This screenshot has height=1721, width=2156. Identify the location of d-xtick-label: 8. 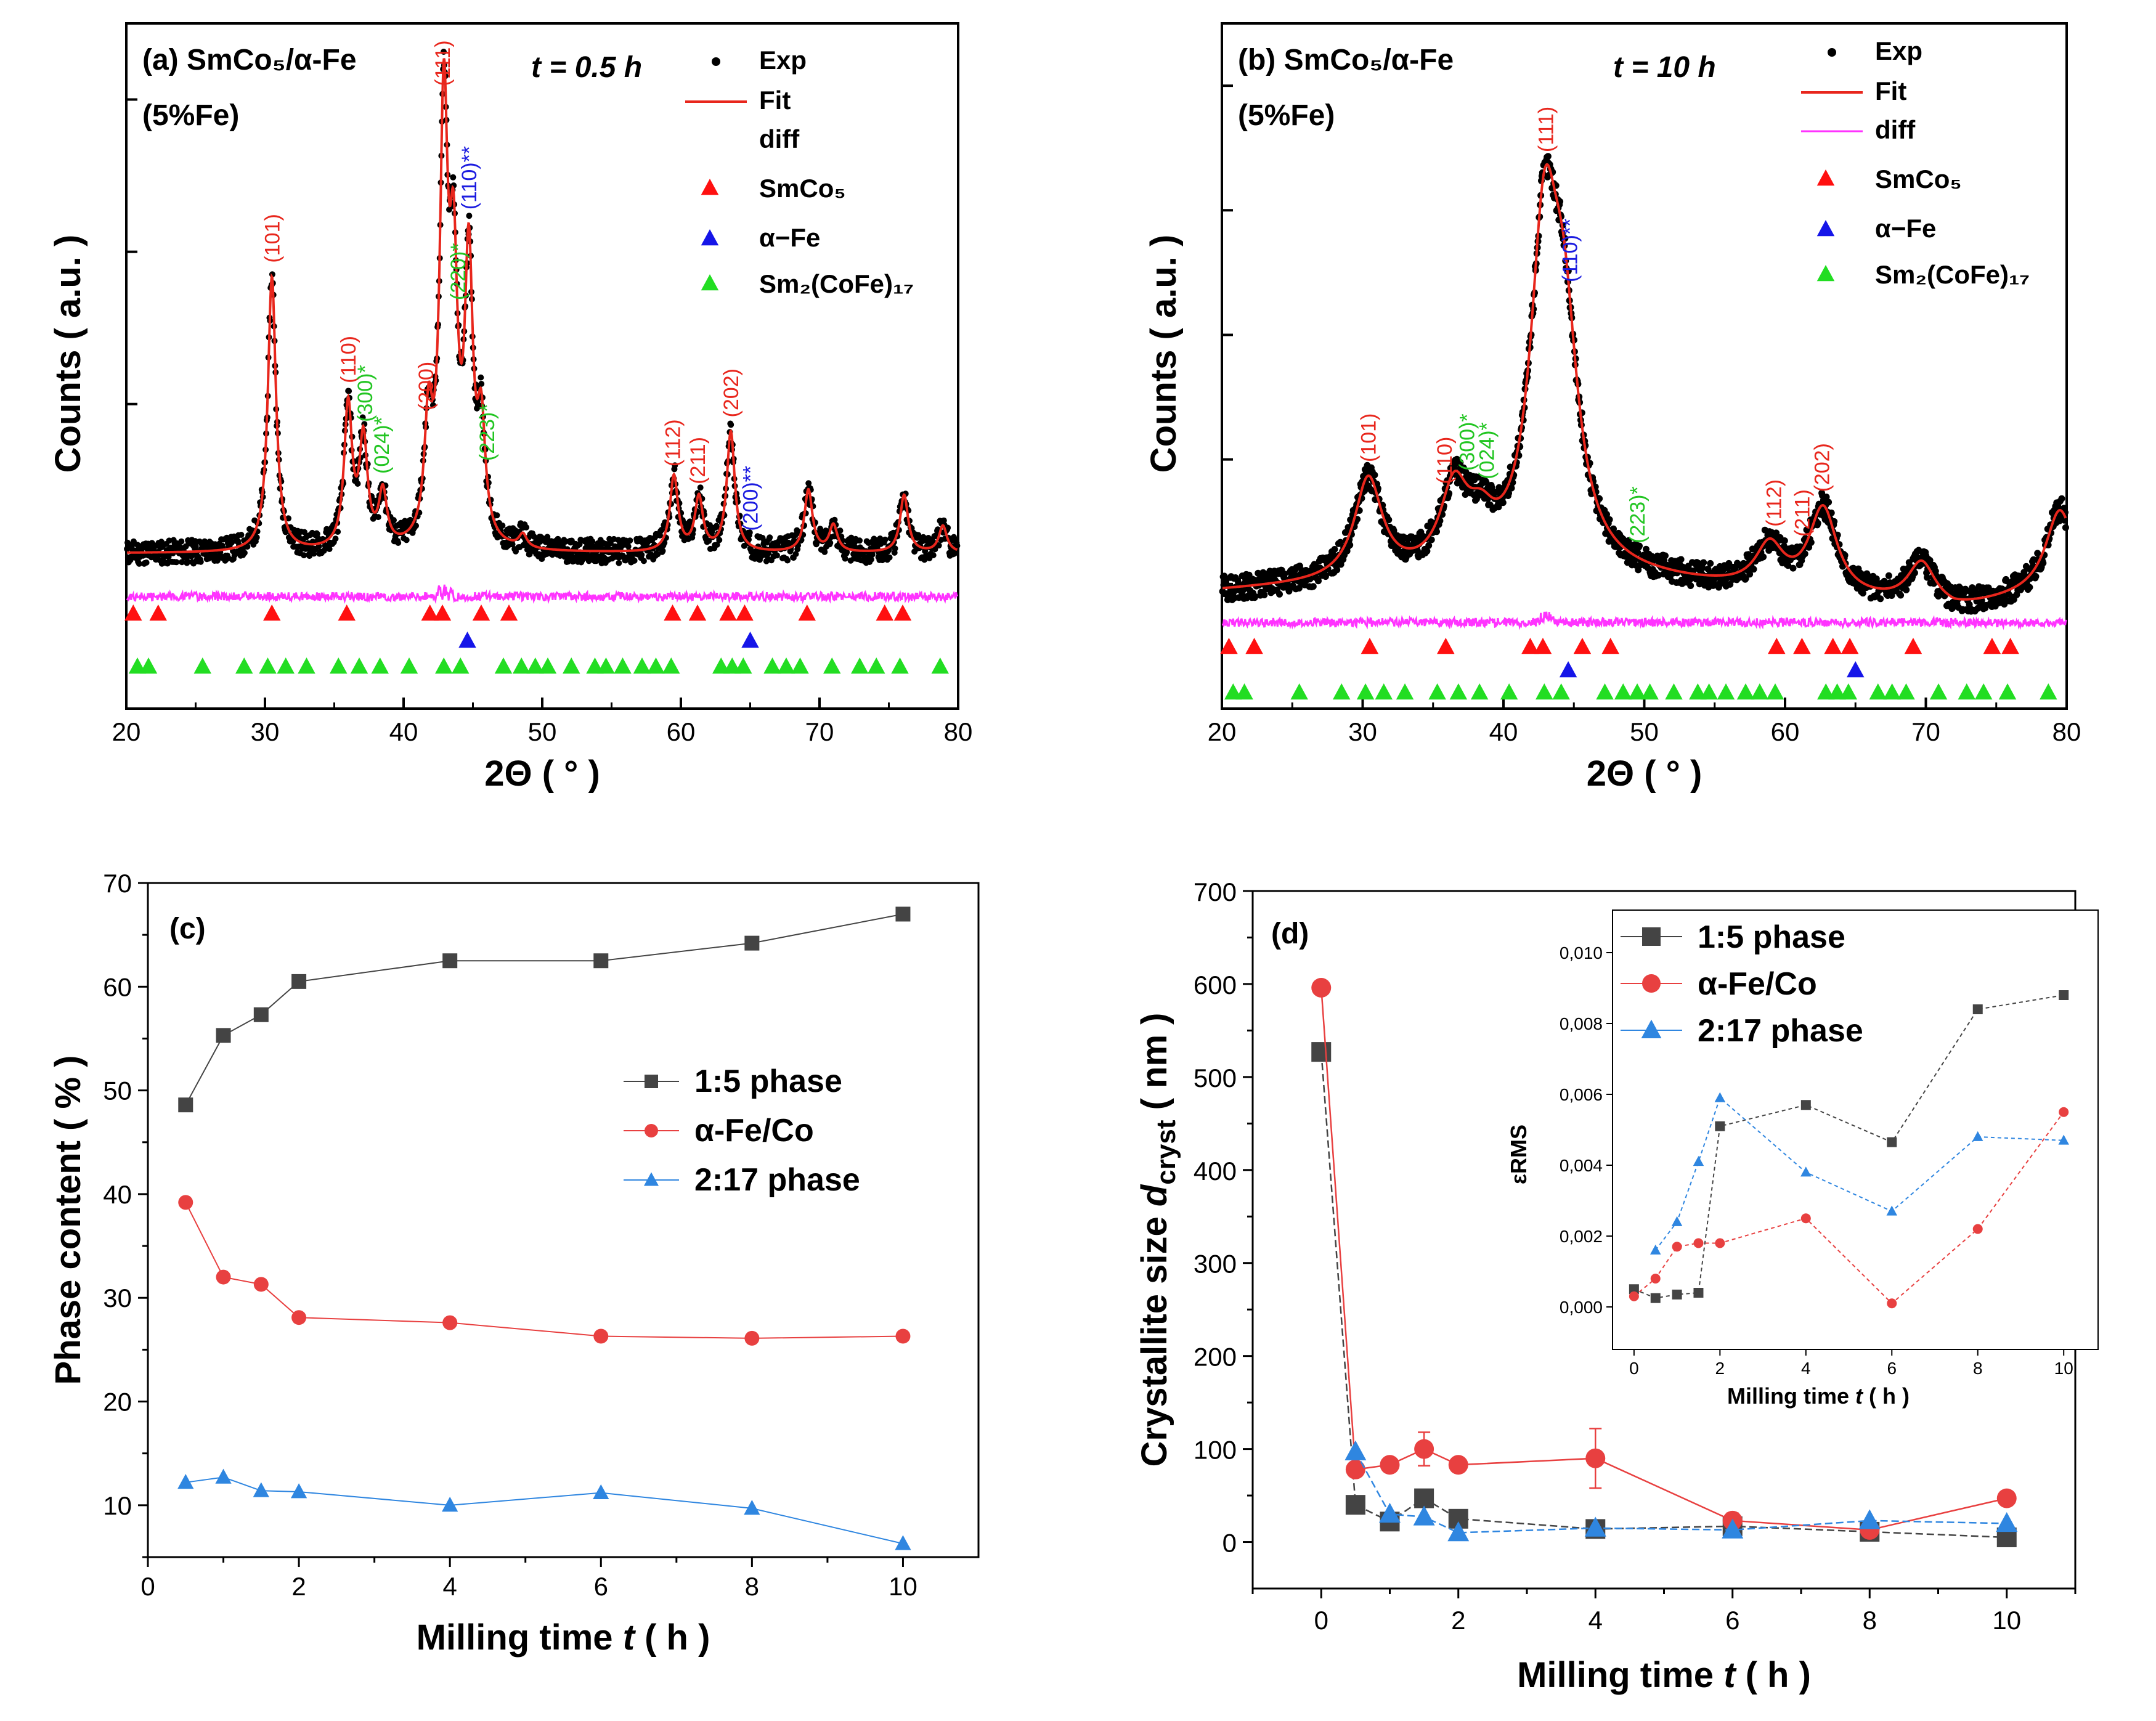
(1870, 1620).